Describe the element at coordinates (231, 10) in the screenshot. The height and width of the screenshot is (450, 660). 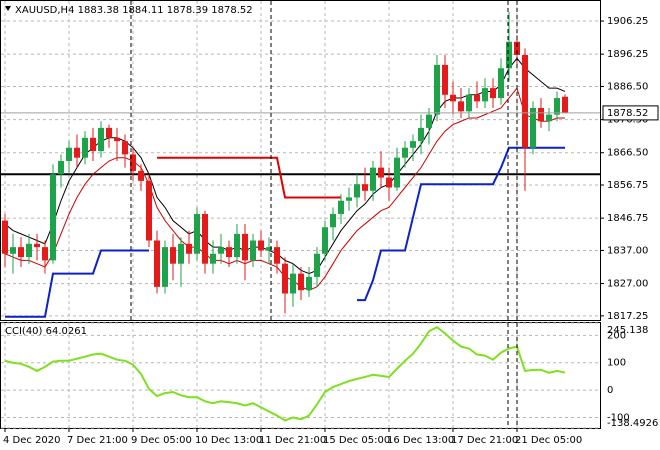
I see `close-value: 1878.52` at that location.